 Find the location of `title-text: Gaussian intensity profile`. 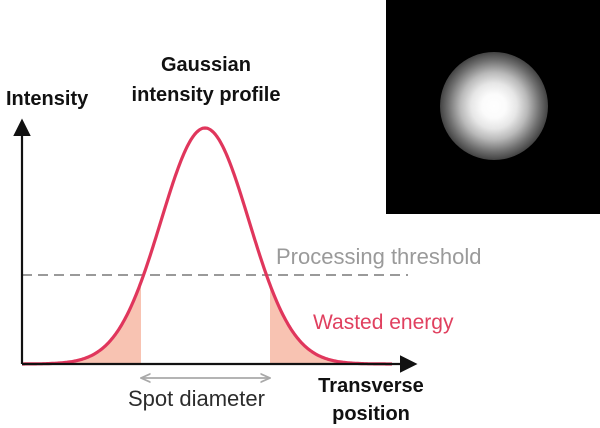

title-text: Gaussian intensity profile is located at coordinates (206, 80).